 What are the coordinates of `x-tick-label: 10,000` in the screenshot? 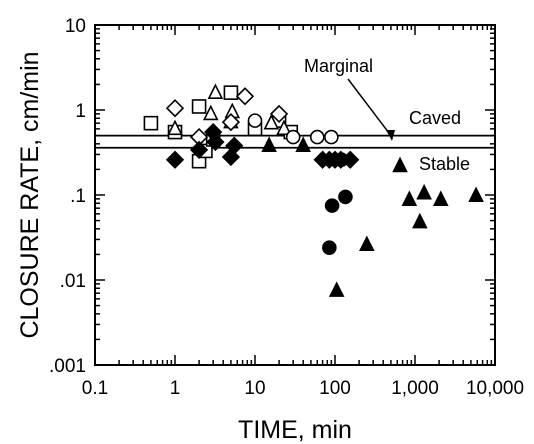 It's located at (495, 388).